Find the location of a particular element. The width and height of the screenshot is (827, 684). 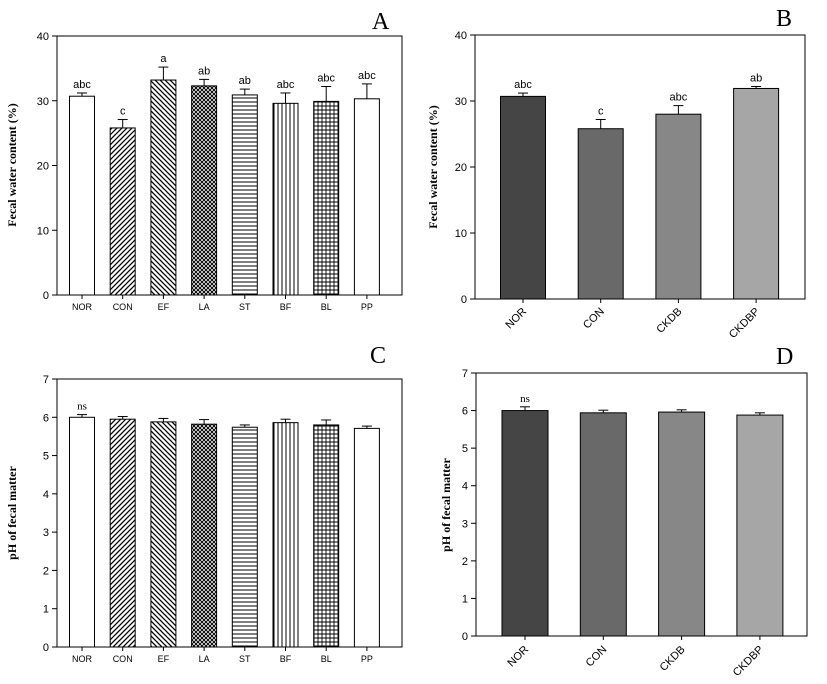

panel-c-letter: C is located at coordinates (378, 356).